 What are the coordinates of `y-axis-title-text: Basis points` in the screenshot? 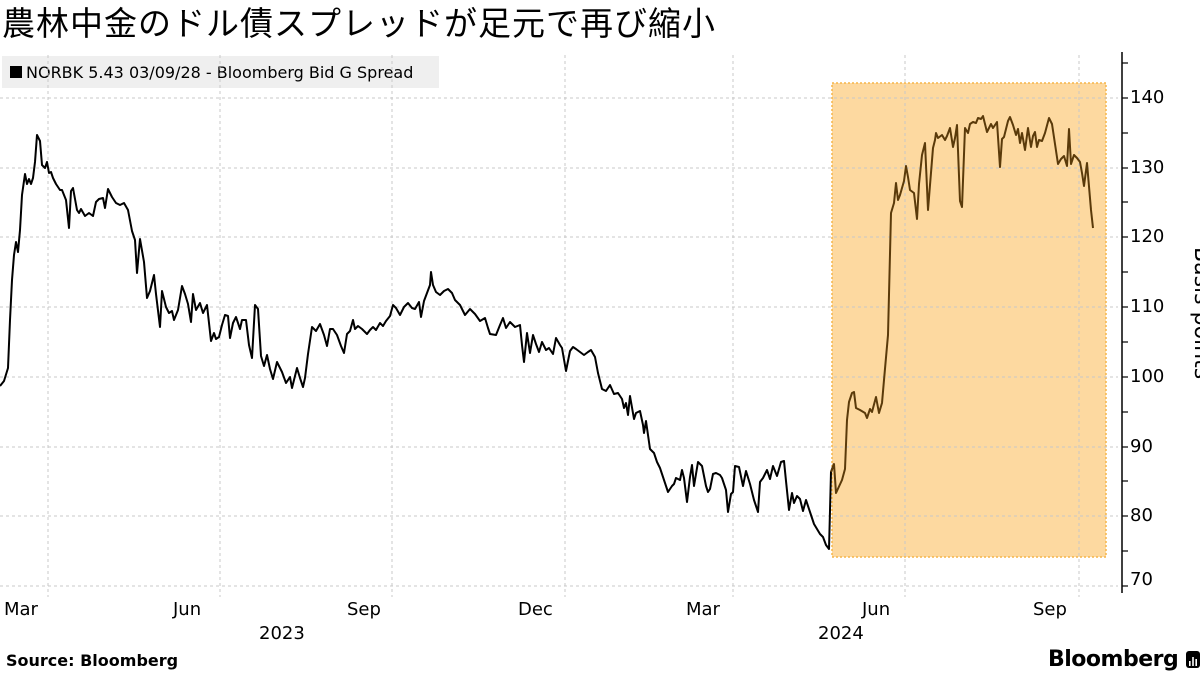 It's located at (1194, 313).